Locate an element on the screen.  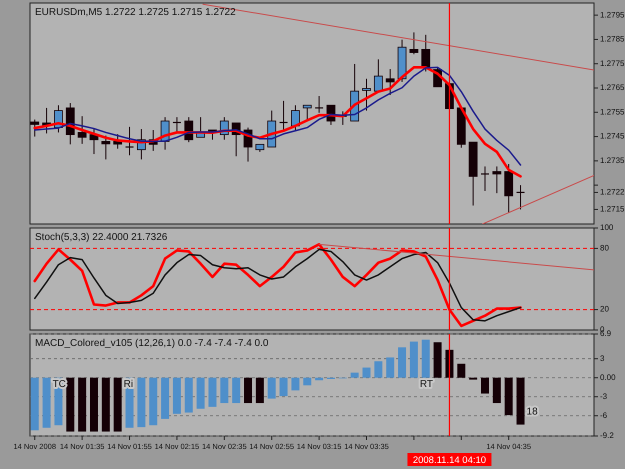
annotation: RT is located at coordinates (427, 384).